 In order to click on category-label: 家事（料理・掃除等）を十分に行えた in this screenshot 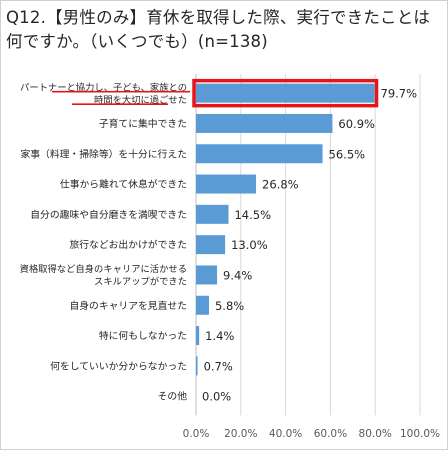, I will do `click(103, 153)`.